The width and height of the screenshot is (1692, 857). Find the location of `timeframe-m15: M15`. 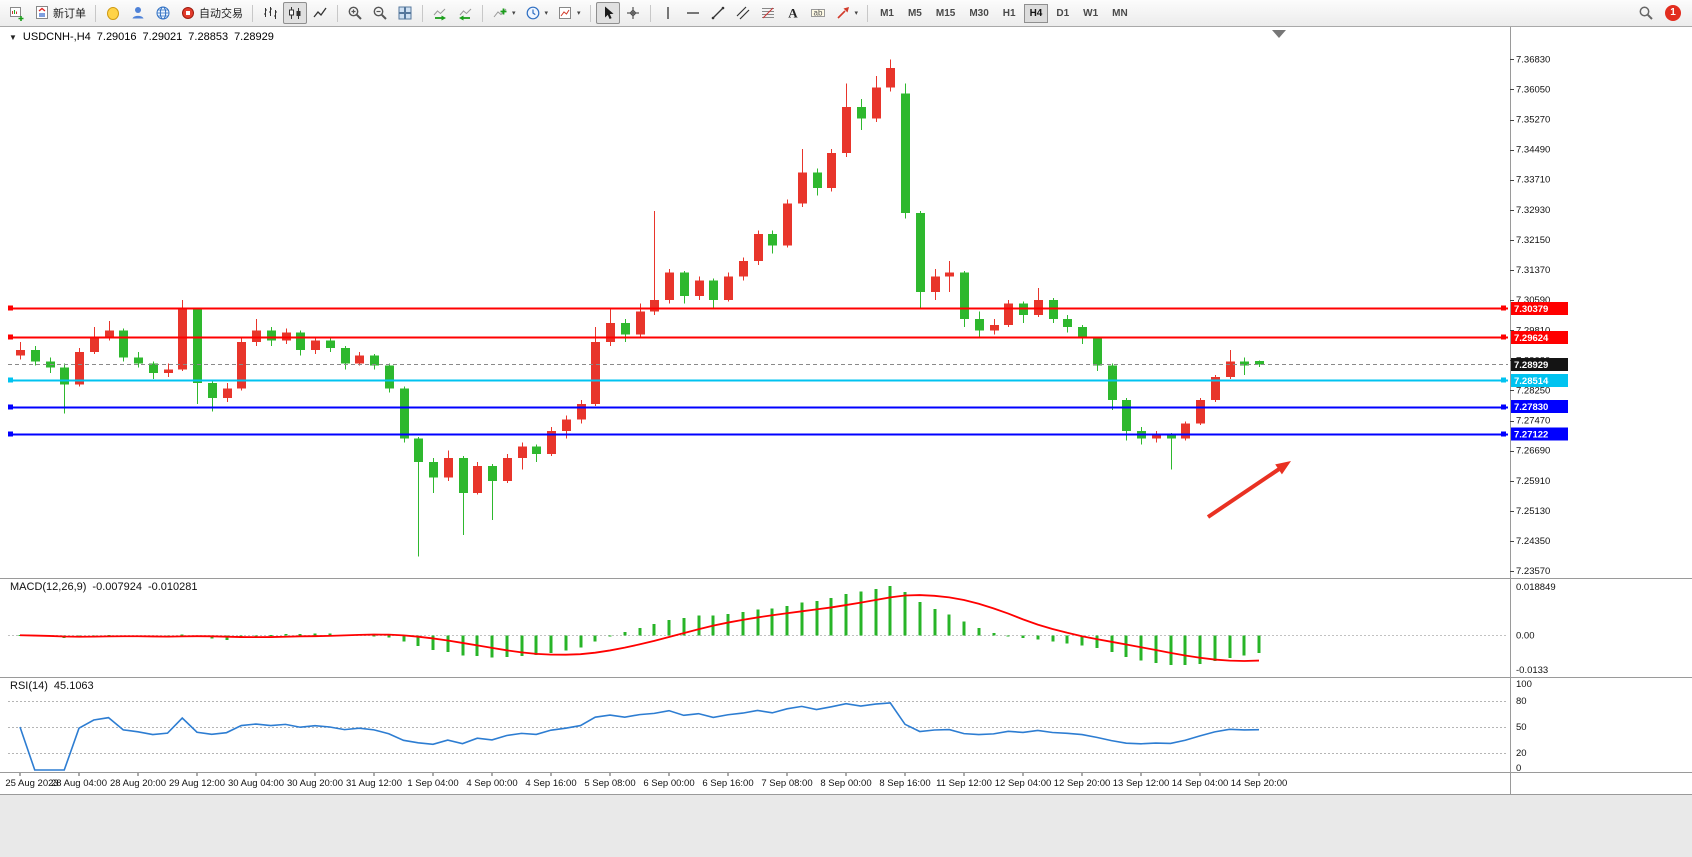

timeframe-m15: M15 is located at coordinates (945, 13).